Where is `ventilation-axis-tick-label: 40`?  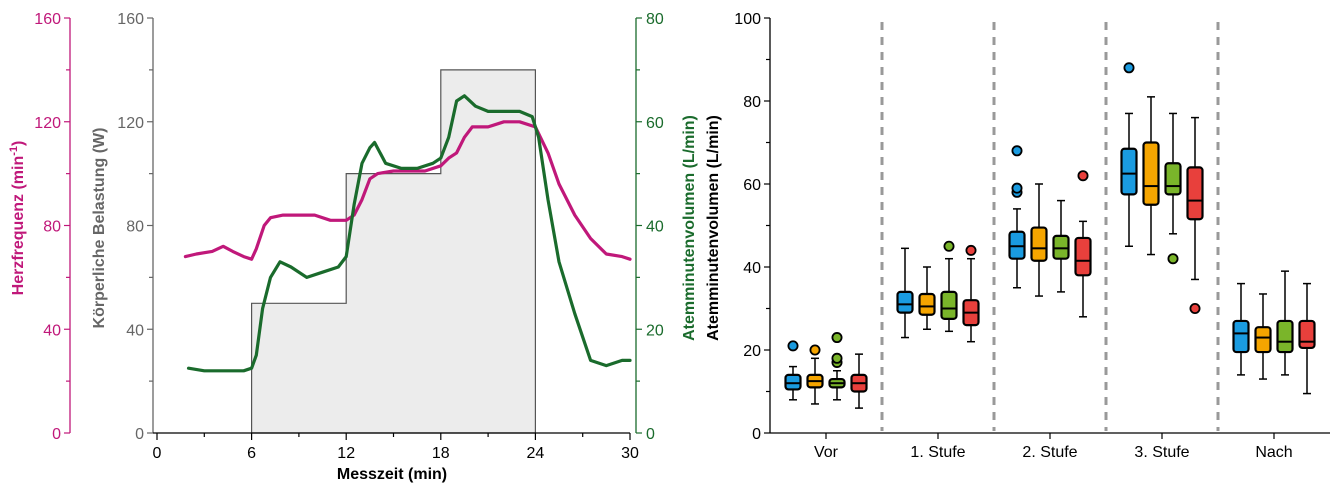
ventilation-axis-tick-label: 40 is located at coordinates (655, 227).